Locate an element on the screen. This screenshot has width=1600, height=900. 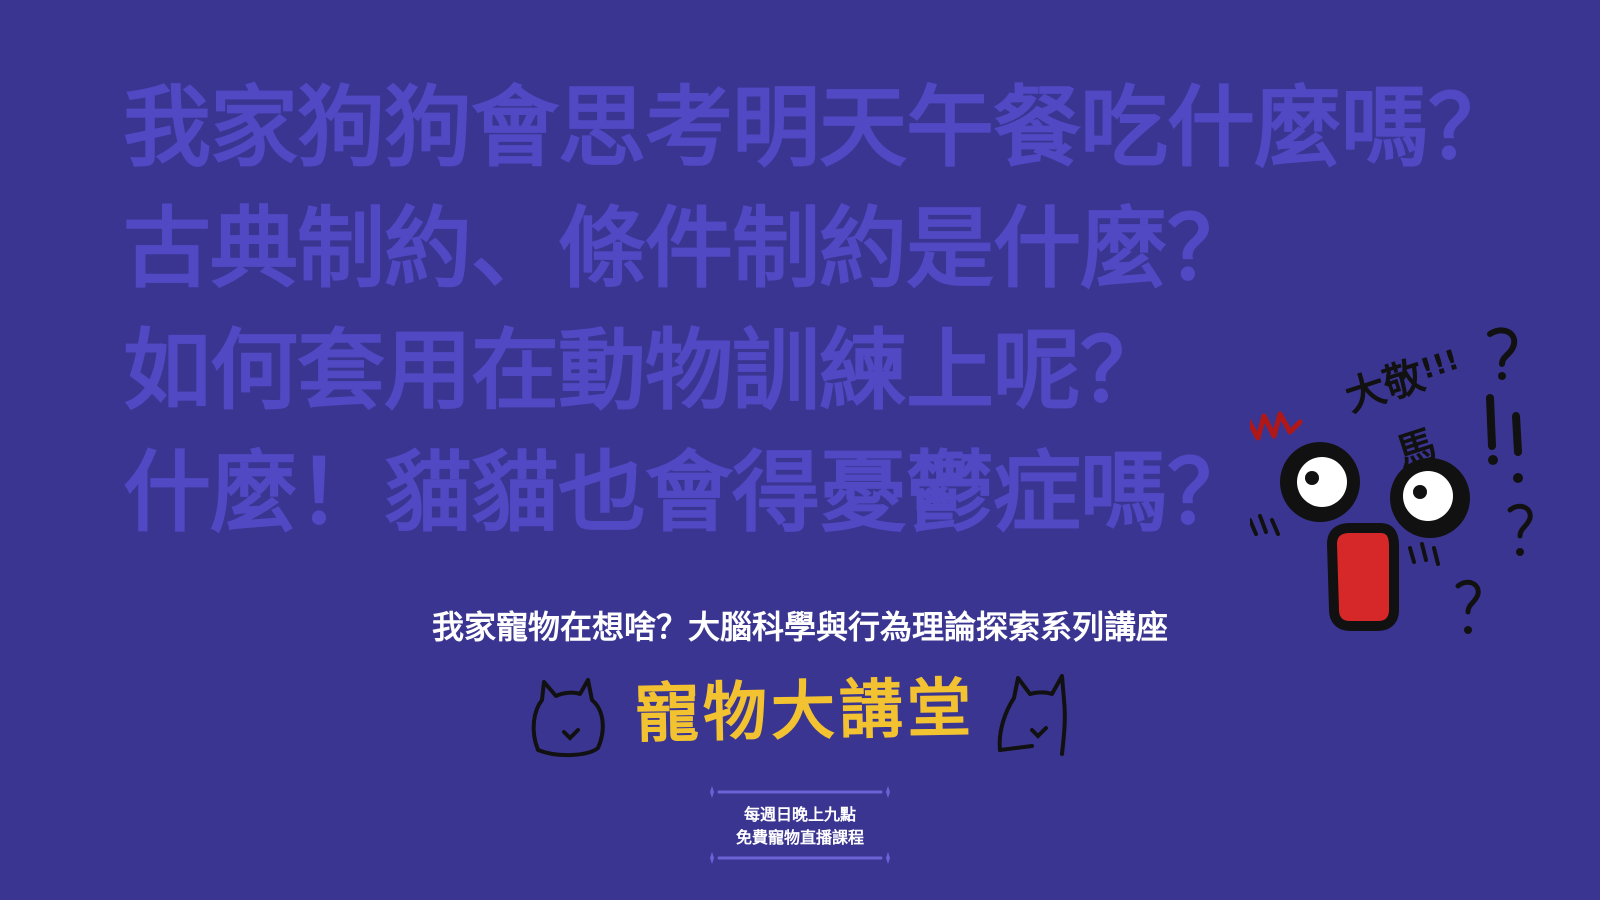
headline-question-4: 什麼！貓貓也會得憂鬱症嗎？ is located at coordinates (689, 492).